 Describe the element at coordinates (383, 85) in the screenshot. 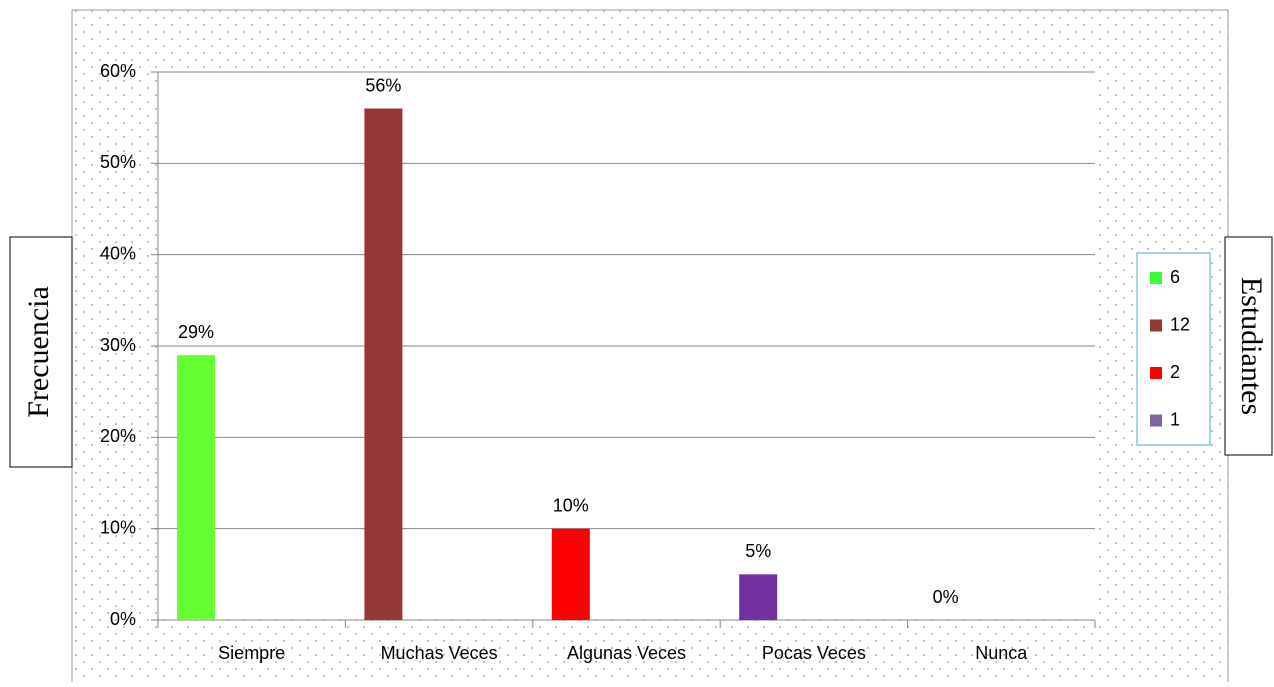

I see `value-label: 56%` at that location.